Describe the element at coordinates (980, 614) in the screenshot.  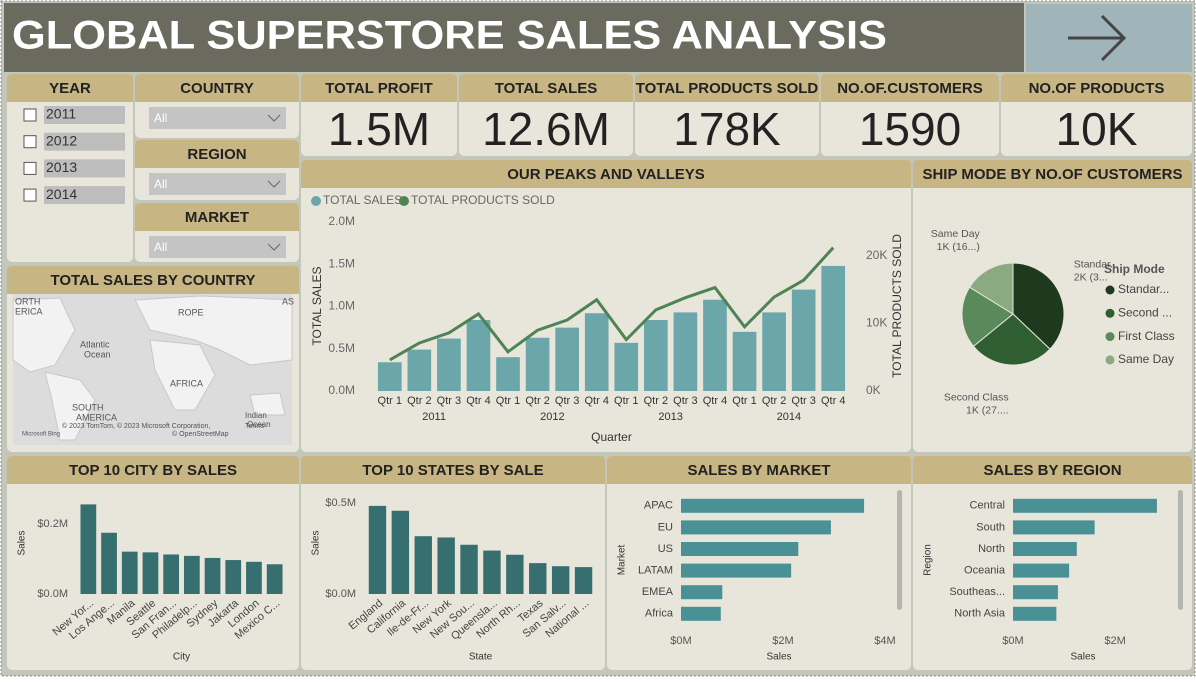
I see `y-tick-label: North Asia` at that location.